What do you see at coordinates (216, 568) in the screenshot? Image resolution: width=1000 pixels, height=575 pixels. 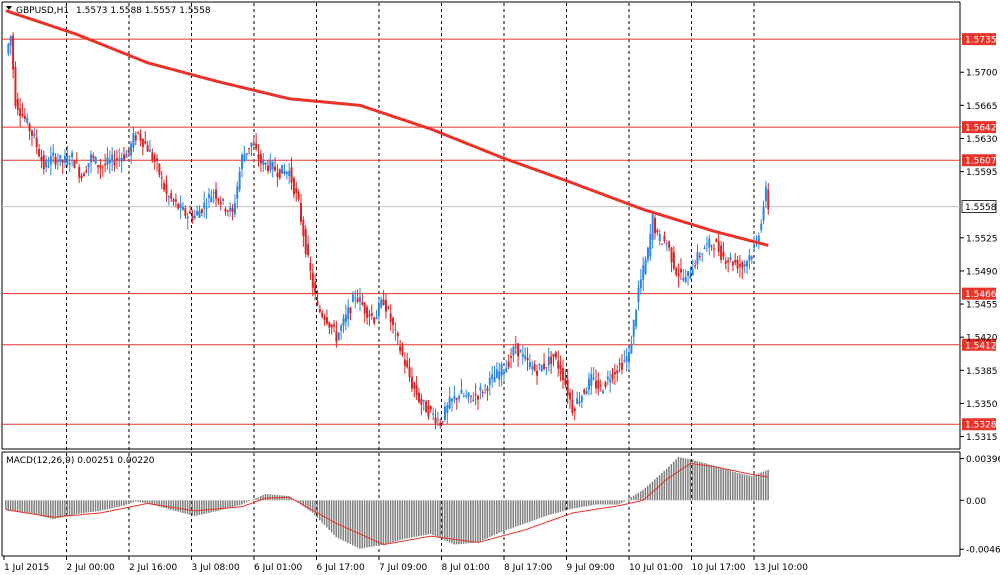 I see `time-label: 3 Jul 08:00` at bounding box center [216, 568].